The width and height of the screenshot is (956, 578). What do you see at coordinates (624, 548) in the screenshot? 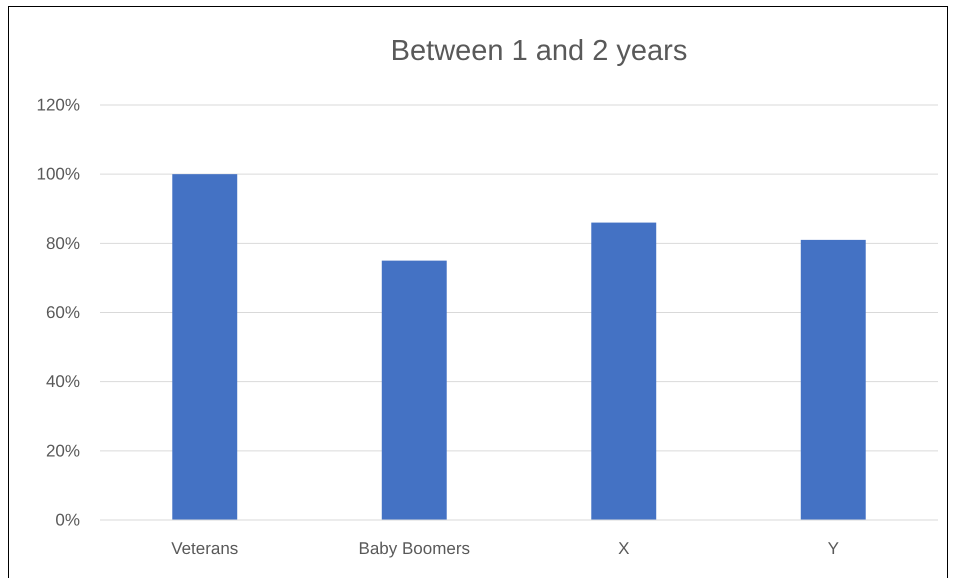
I see `x-tick-label: X` at bounding box center [624, 548].